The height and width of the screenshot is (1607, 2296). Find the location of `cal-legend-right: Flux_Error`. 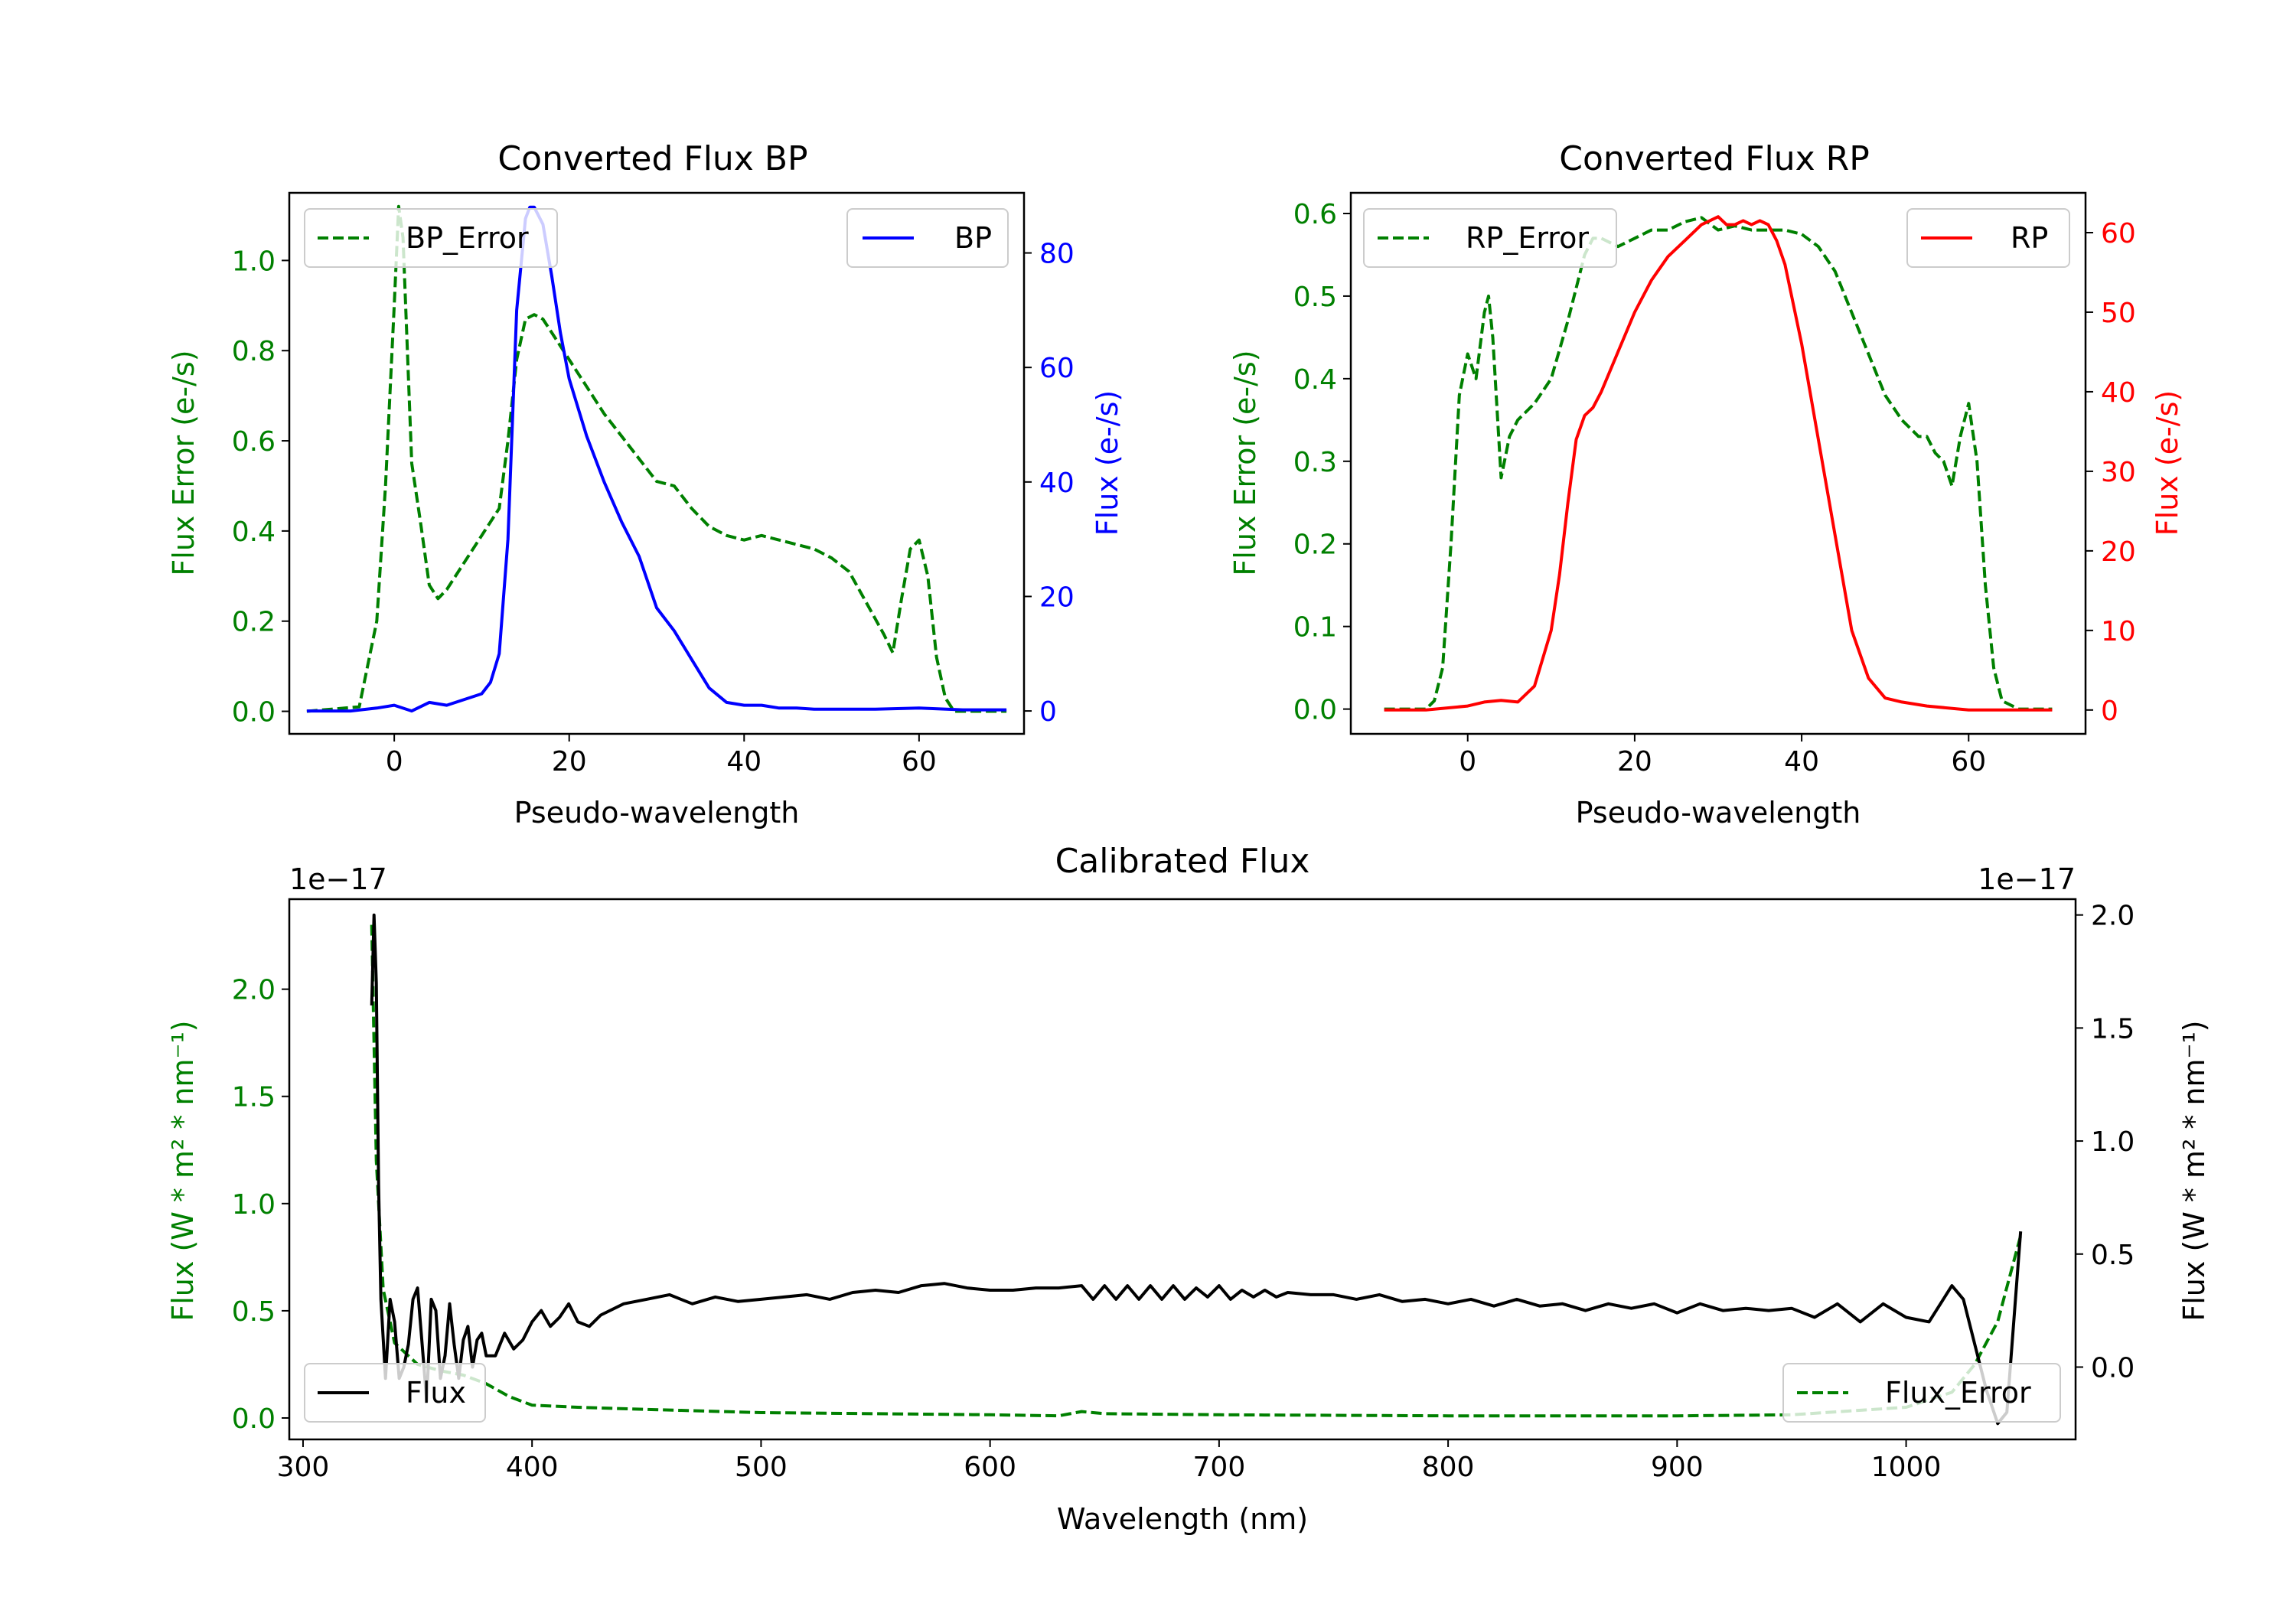

cal-legend-right: Flux_Error is located at coordinates (1921, 1393).